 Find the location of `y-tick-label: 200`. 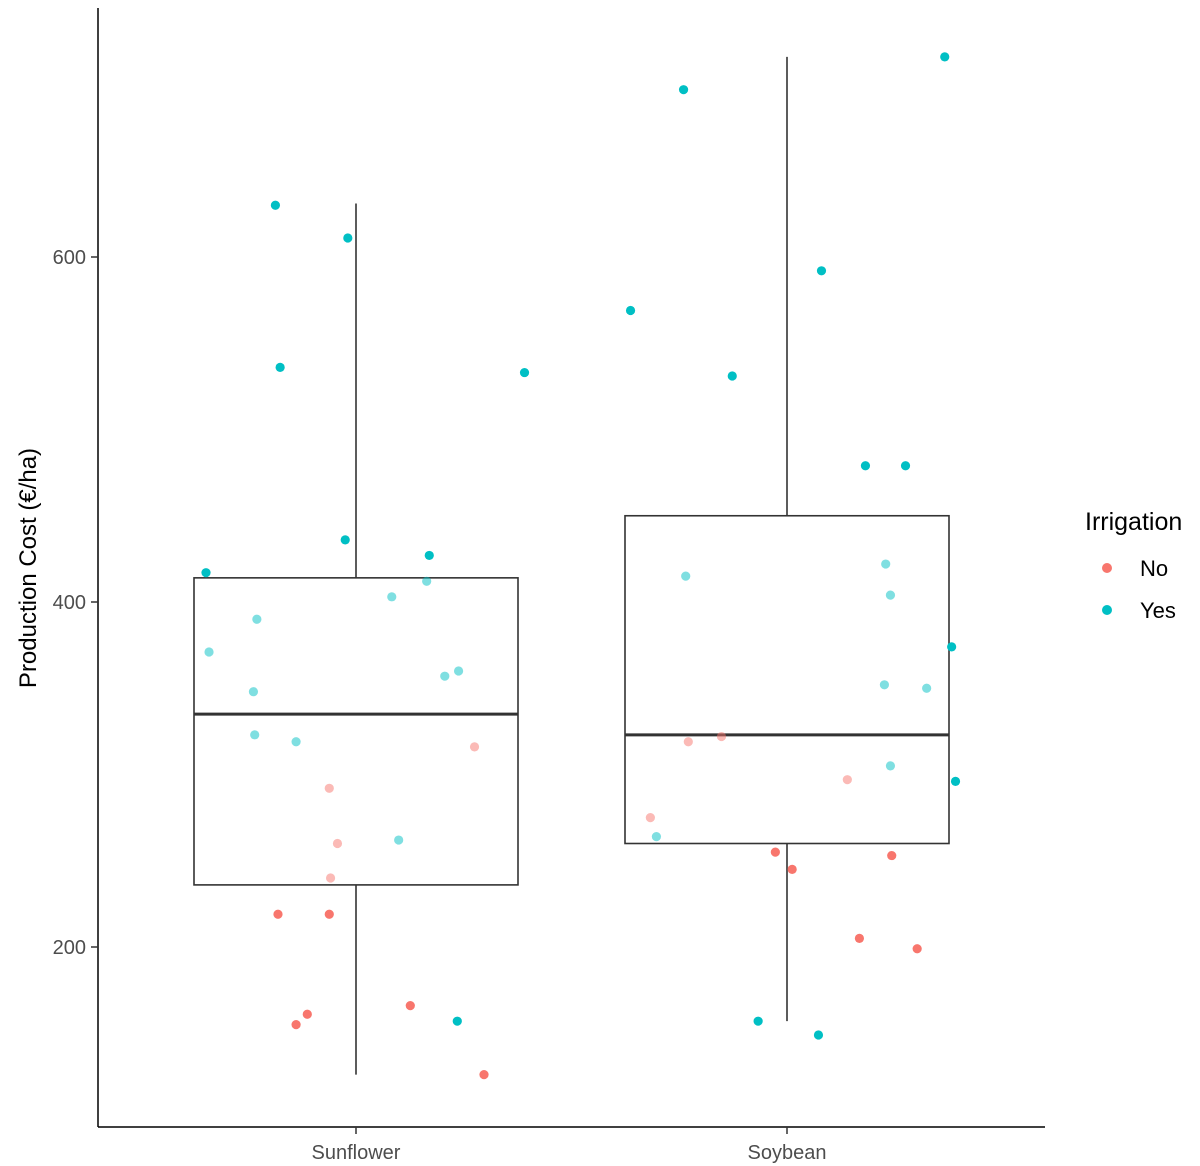

y-tick-label: 200 is located at coordinates (69, 948).